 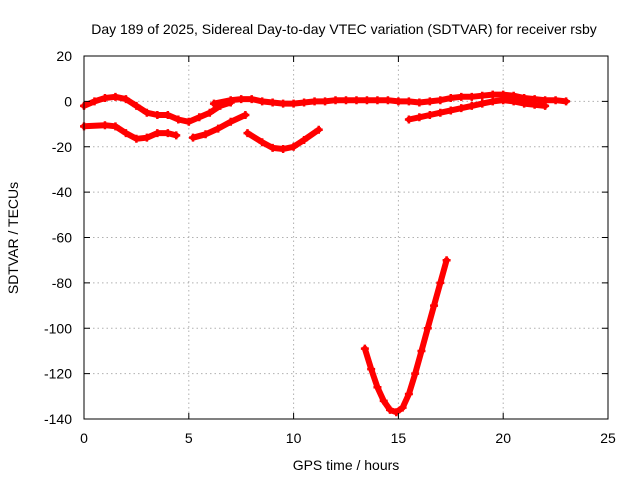 I want to click on y-tick-label: -140, so click(x=58, y=419).